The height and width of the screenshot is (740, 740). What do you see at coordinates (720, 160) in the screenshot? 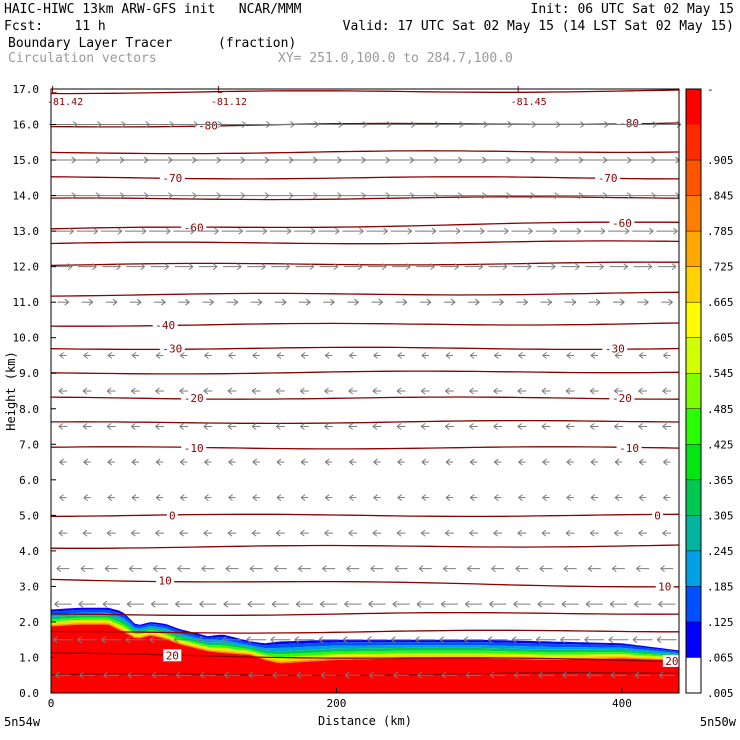
I see `colorbar-label: .905` at bounding box center [720, 160].